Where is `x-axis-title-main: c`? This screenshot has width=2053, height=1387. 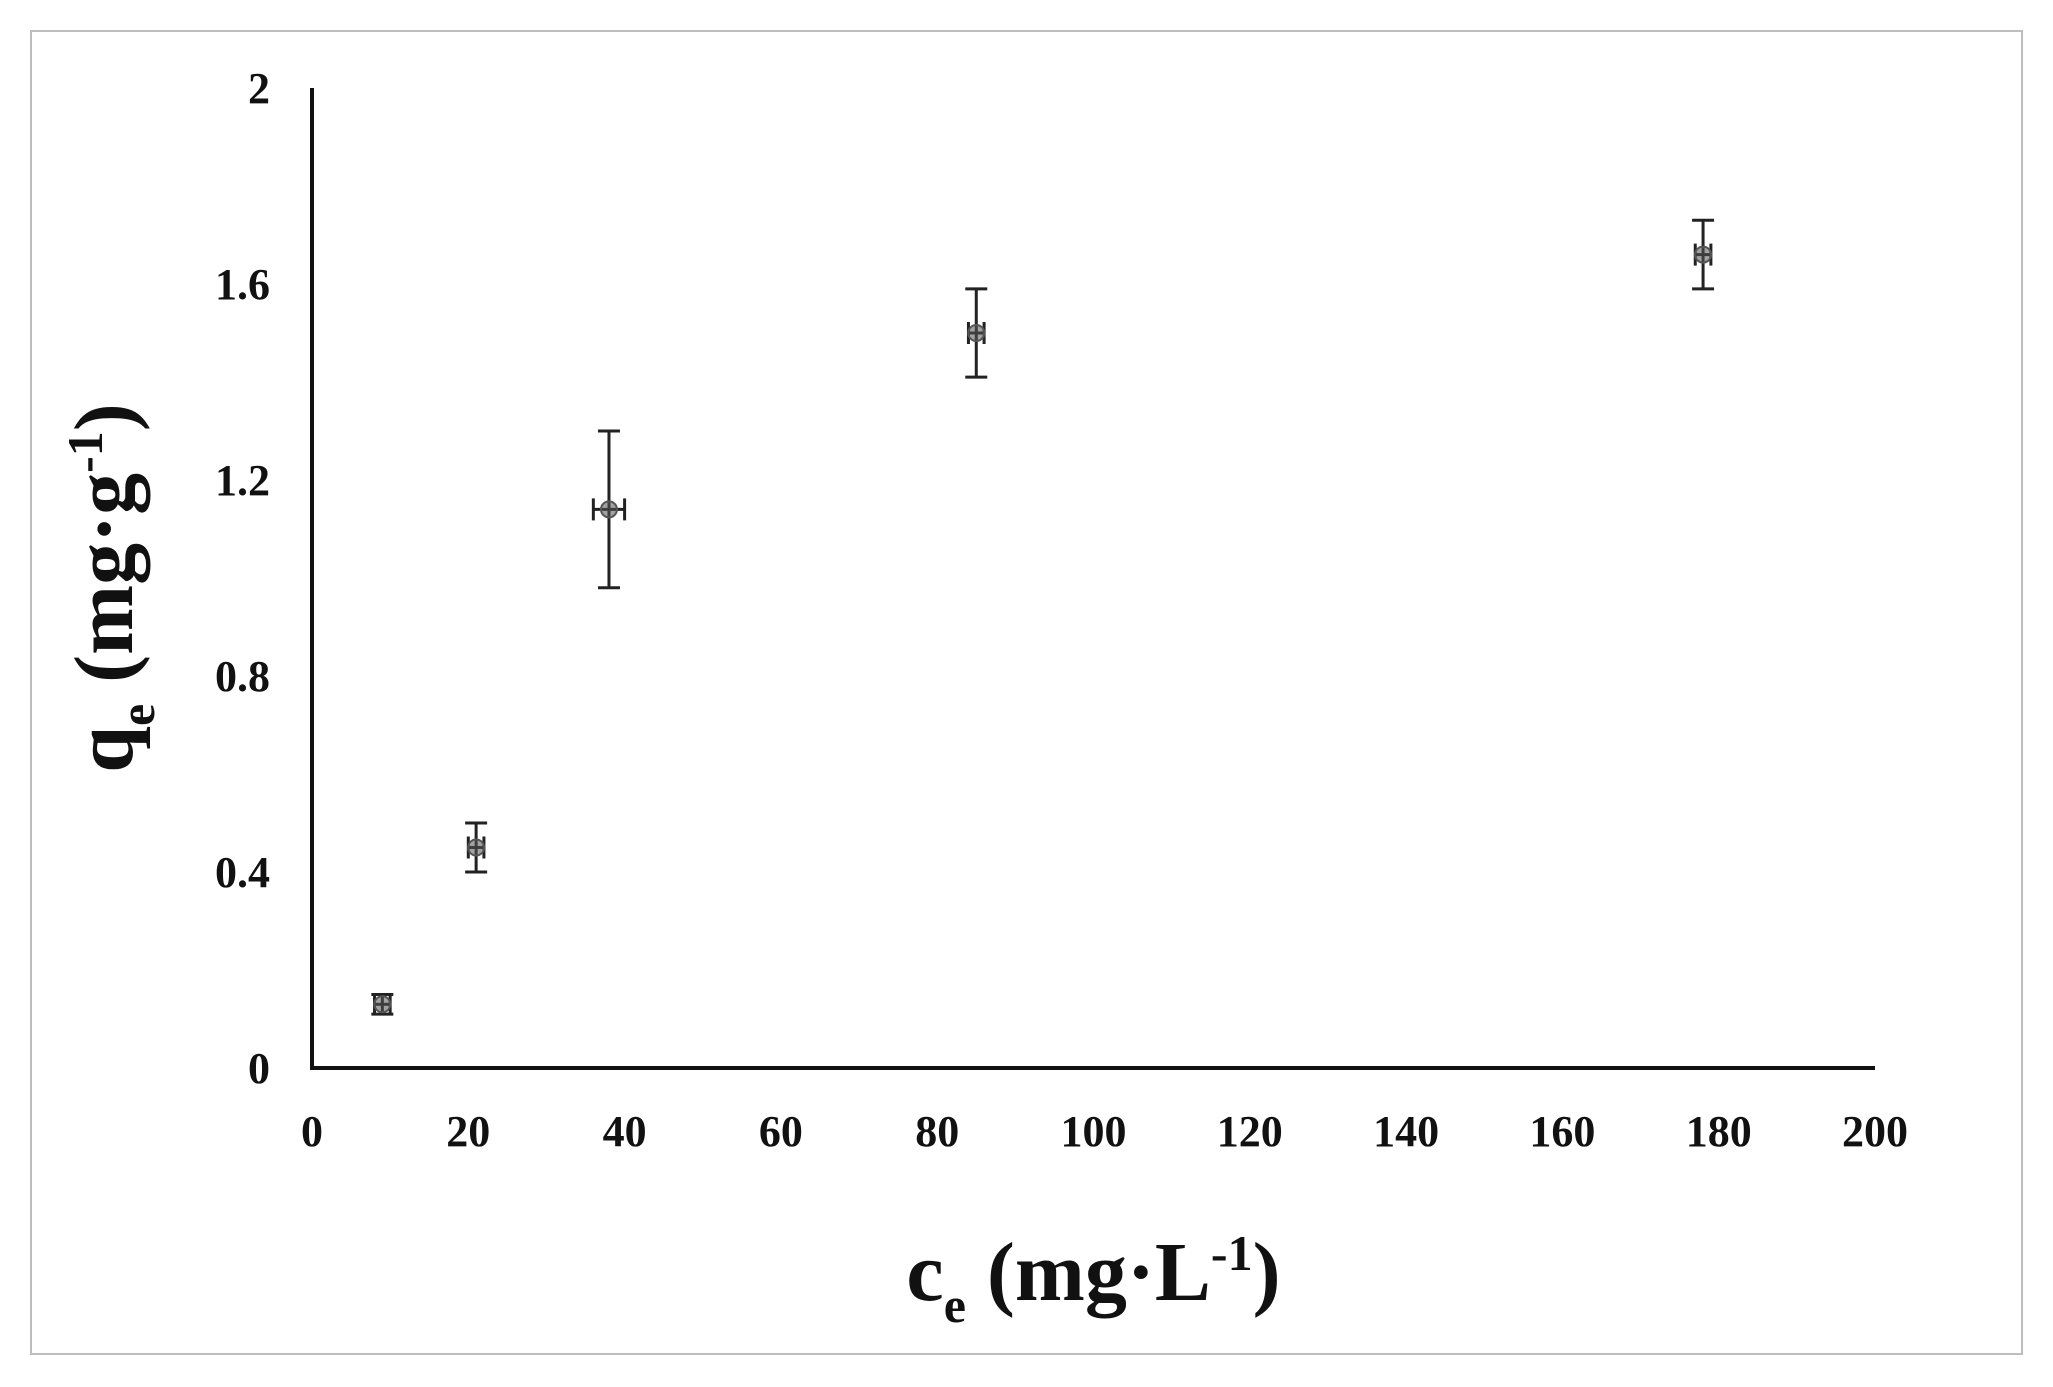 x-axis-title-main: c is located at coordinates (924, 1272).